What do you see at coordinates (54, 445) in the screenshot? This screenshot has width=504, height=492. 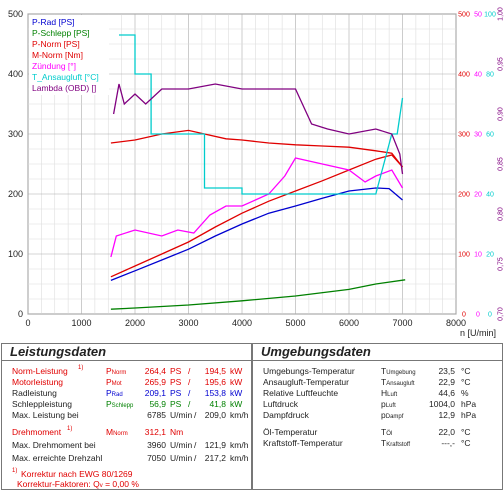 I see `max-drehmoment-label: Max. Drehmoment bei` at bounding box center [54, 445].